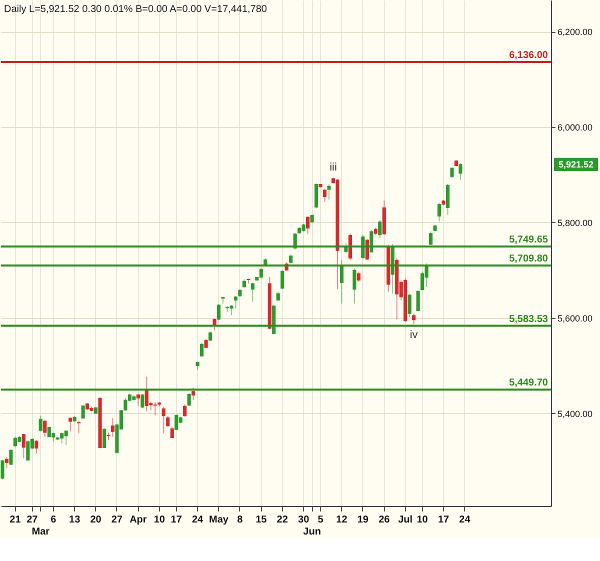 This screenshot has width=600, height=561. I want to click on x-tick-label: 13, so click(75, 520).